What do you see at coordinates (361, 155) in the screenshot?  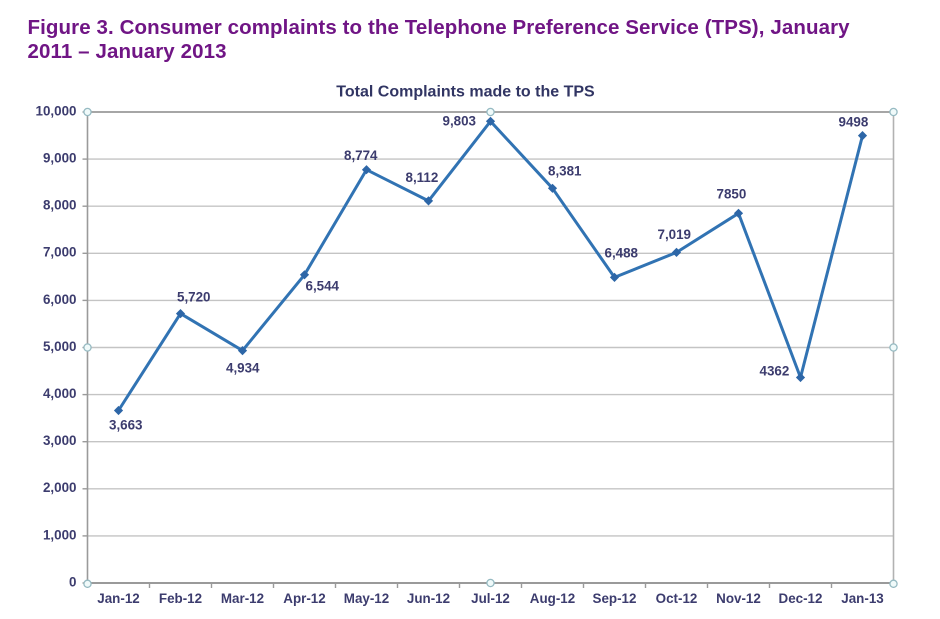 I see `svg-text: 8,774` at bounding box center [361, 155].